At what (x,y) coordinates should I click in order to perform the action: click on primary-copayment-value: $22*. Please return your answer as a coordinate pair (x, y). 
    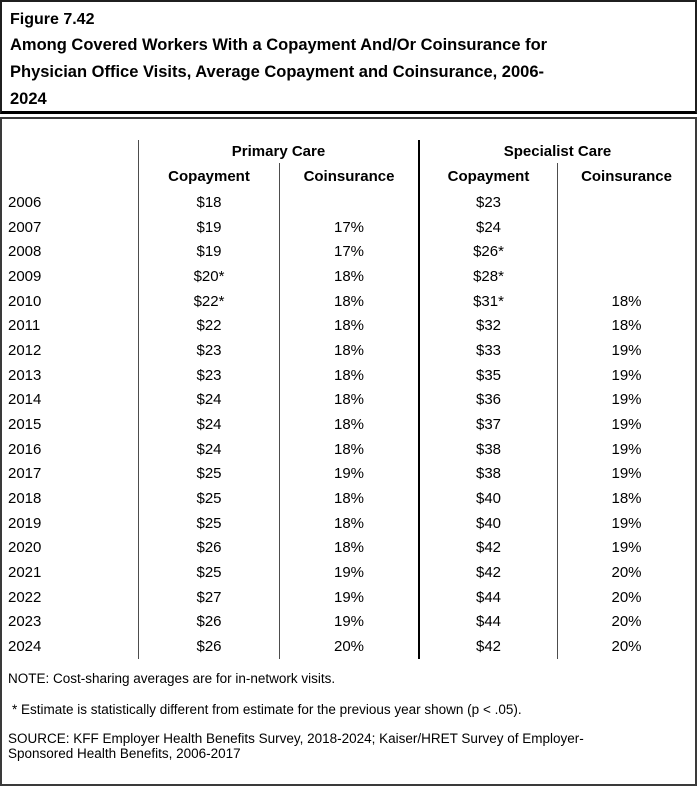
    Looking at the image, I should click on (208, 301).